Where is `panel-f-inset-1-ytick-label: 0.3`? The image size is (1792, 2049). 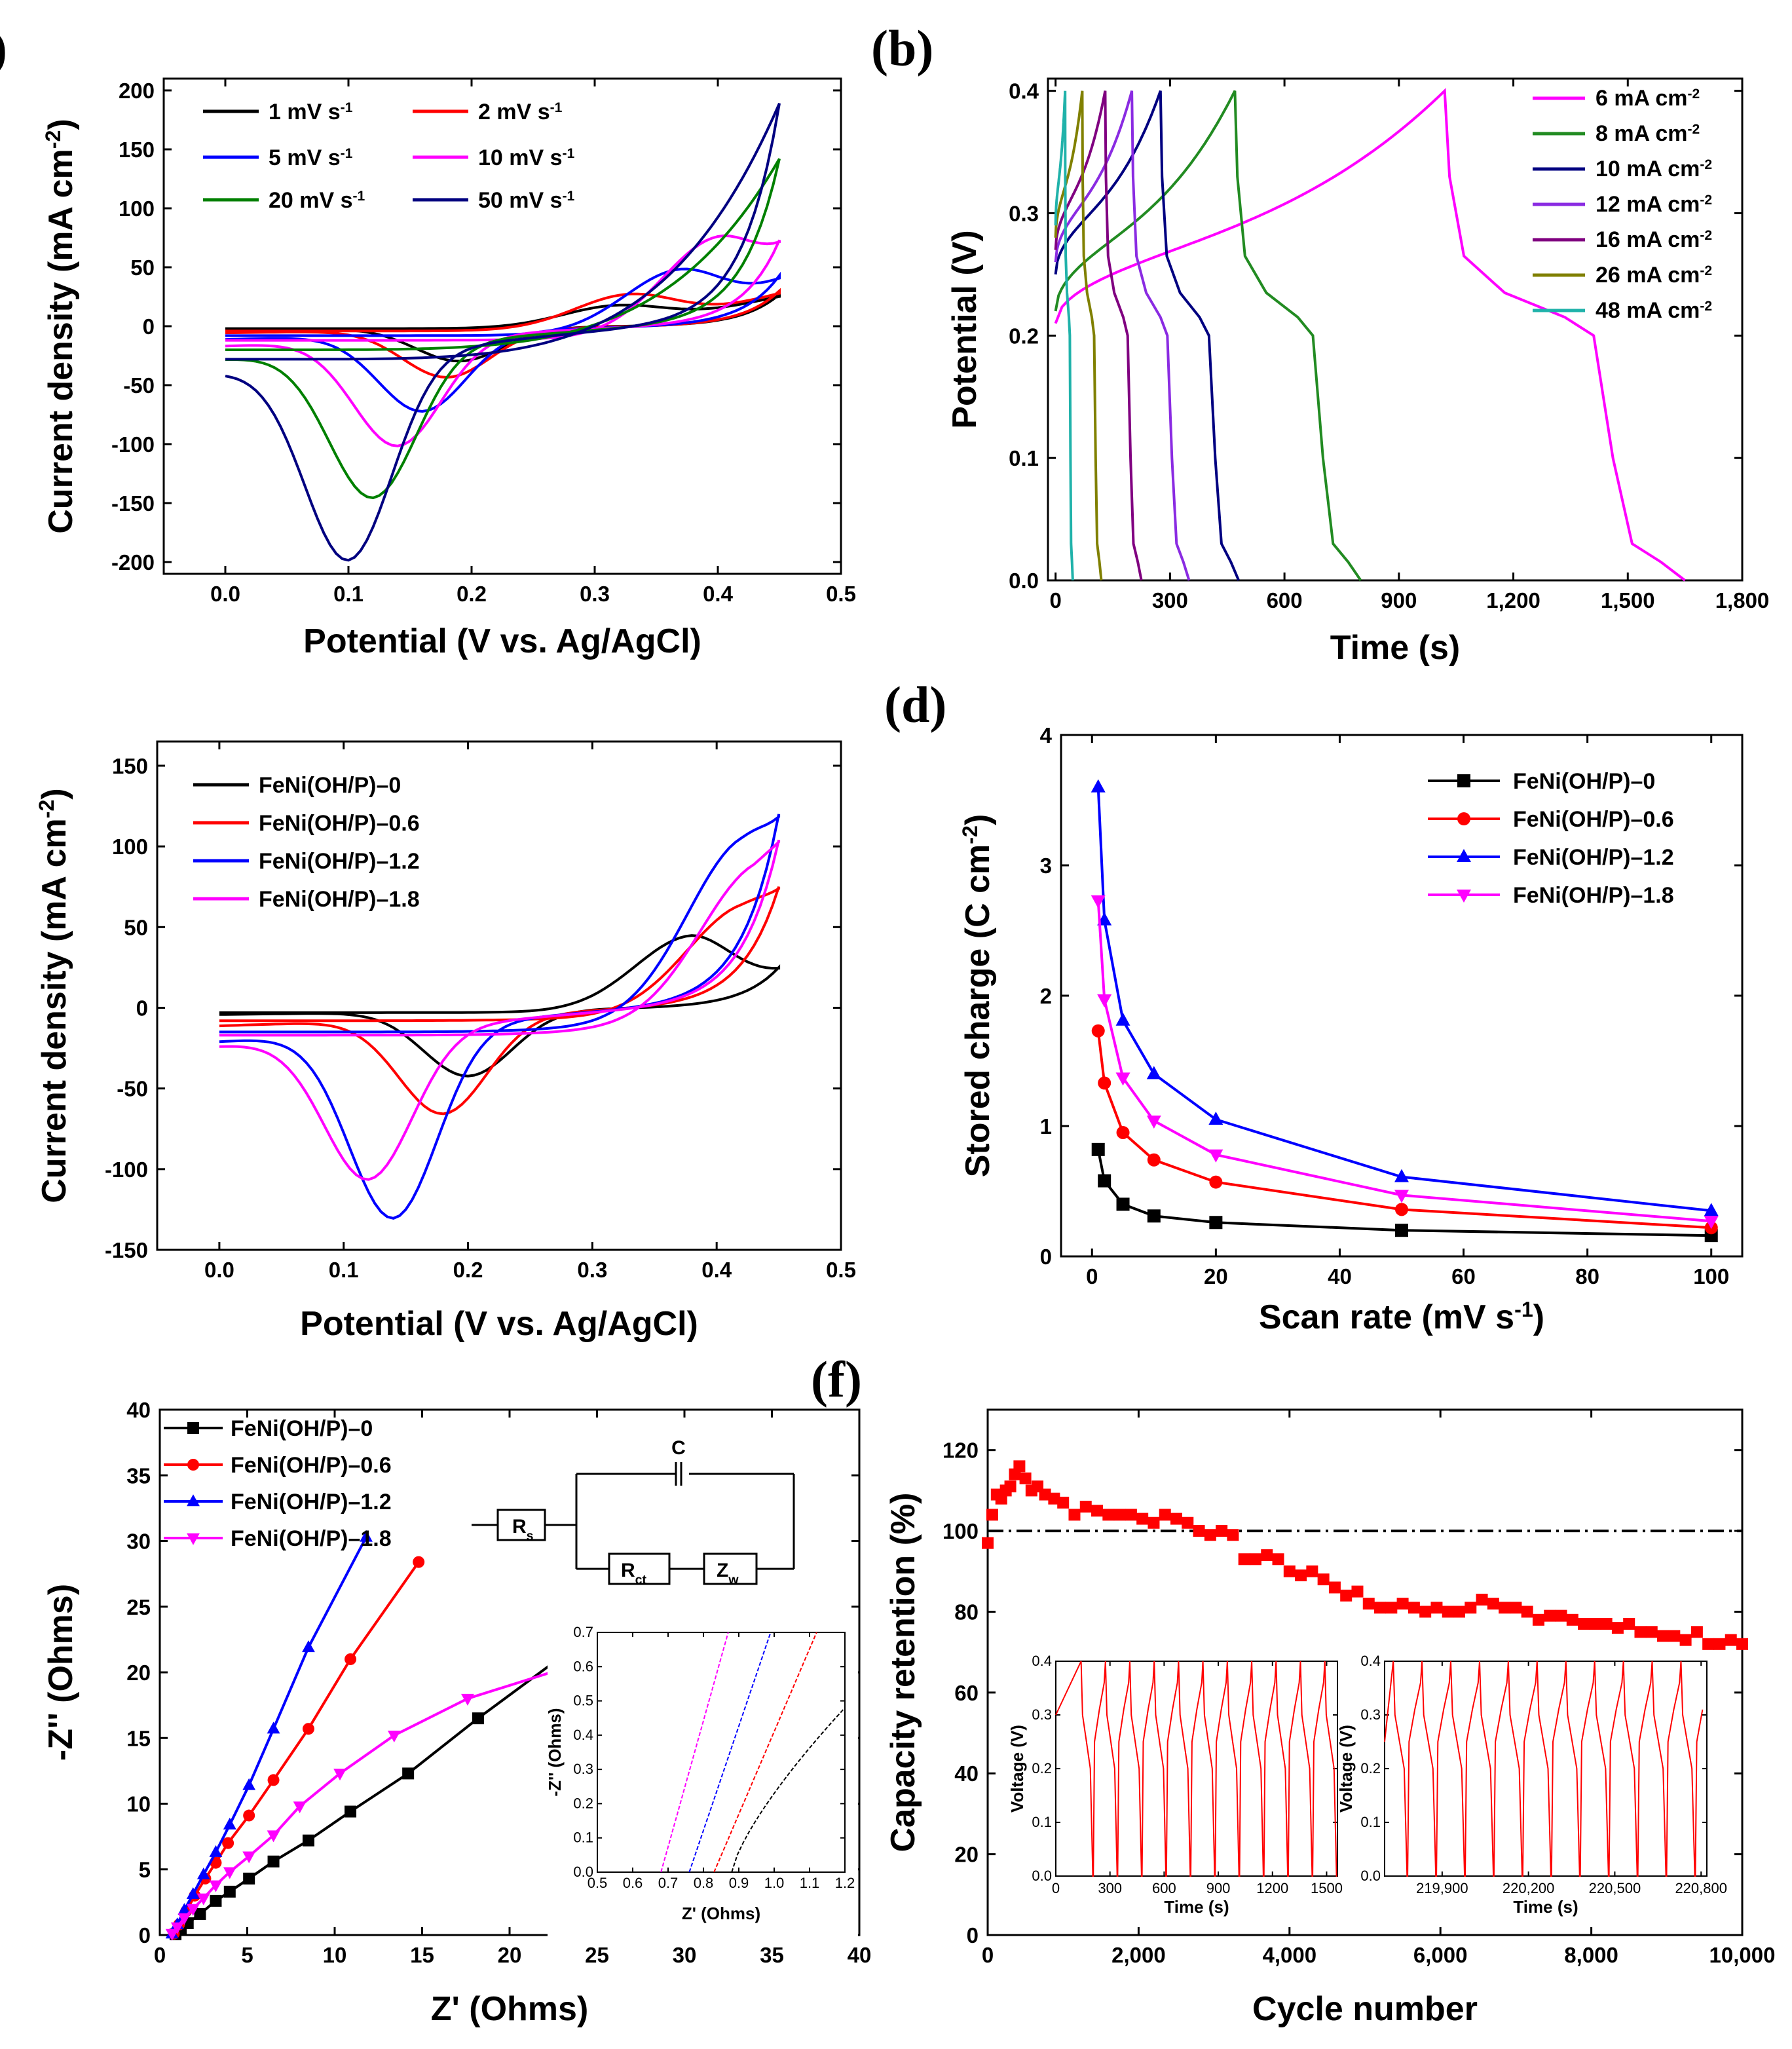 panel-f-inset-1-ytick-label: 0.3 is located at coordinates (1042, 1714).